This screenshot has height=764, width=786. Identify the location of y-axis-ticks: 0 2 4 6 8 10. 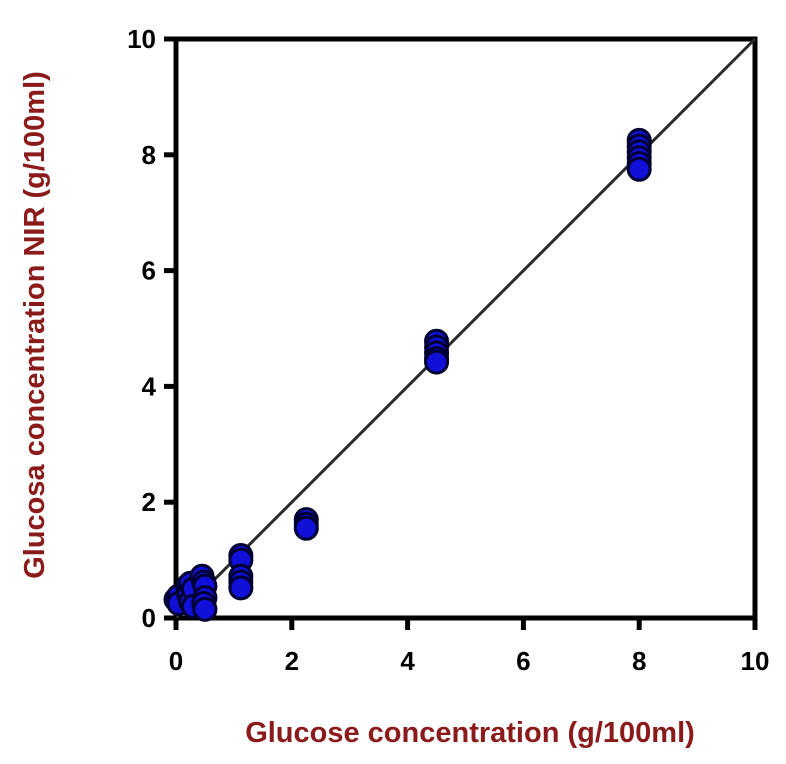
(151, 328).